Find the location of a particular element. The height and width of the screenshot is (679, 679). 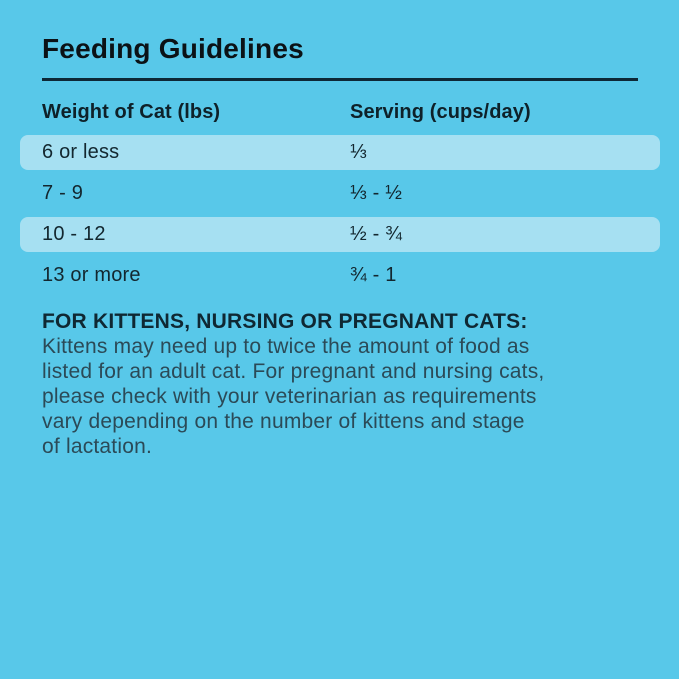

column-header-weight: Weight of Cat (lbs) is located at coordinates (131, 111).